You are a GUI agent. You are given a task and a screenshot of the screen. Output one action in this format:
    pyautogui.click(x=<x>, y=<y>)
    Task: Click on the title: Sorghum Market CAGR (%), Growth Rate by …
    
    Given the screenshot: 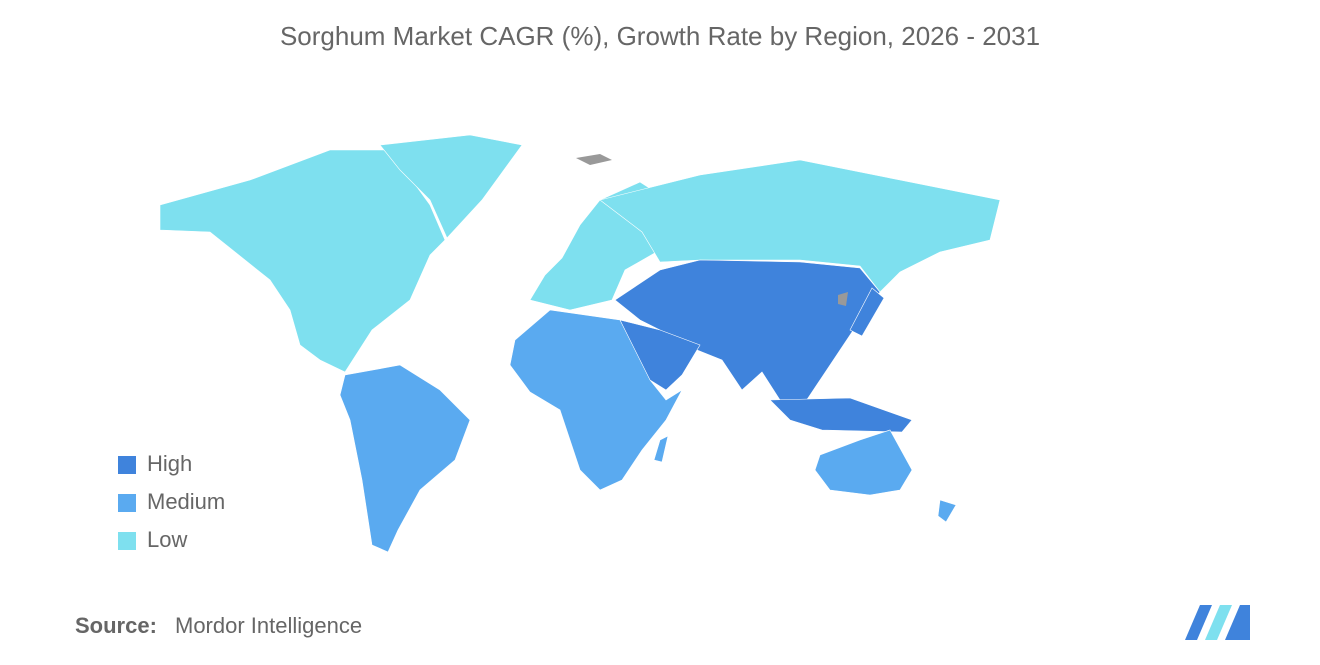 What is the action you would take?
    pyautogui.click(x=660, y=36)
    